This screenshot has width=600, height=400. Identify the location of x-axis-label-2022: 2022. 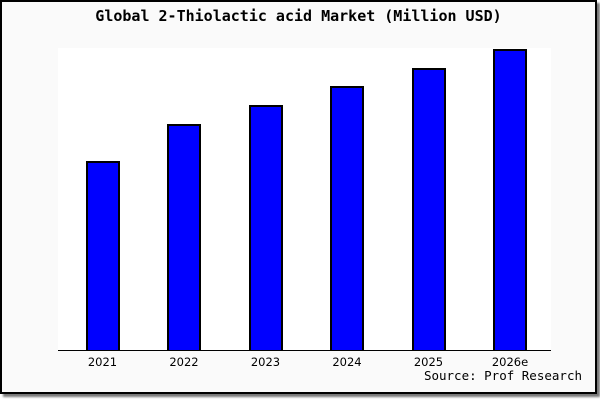
(184, 362).